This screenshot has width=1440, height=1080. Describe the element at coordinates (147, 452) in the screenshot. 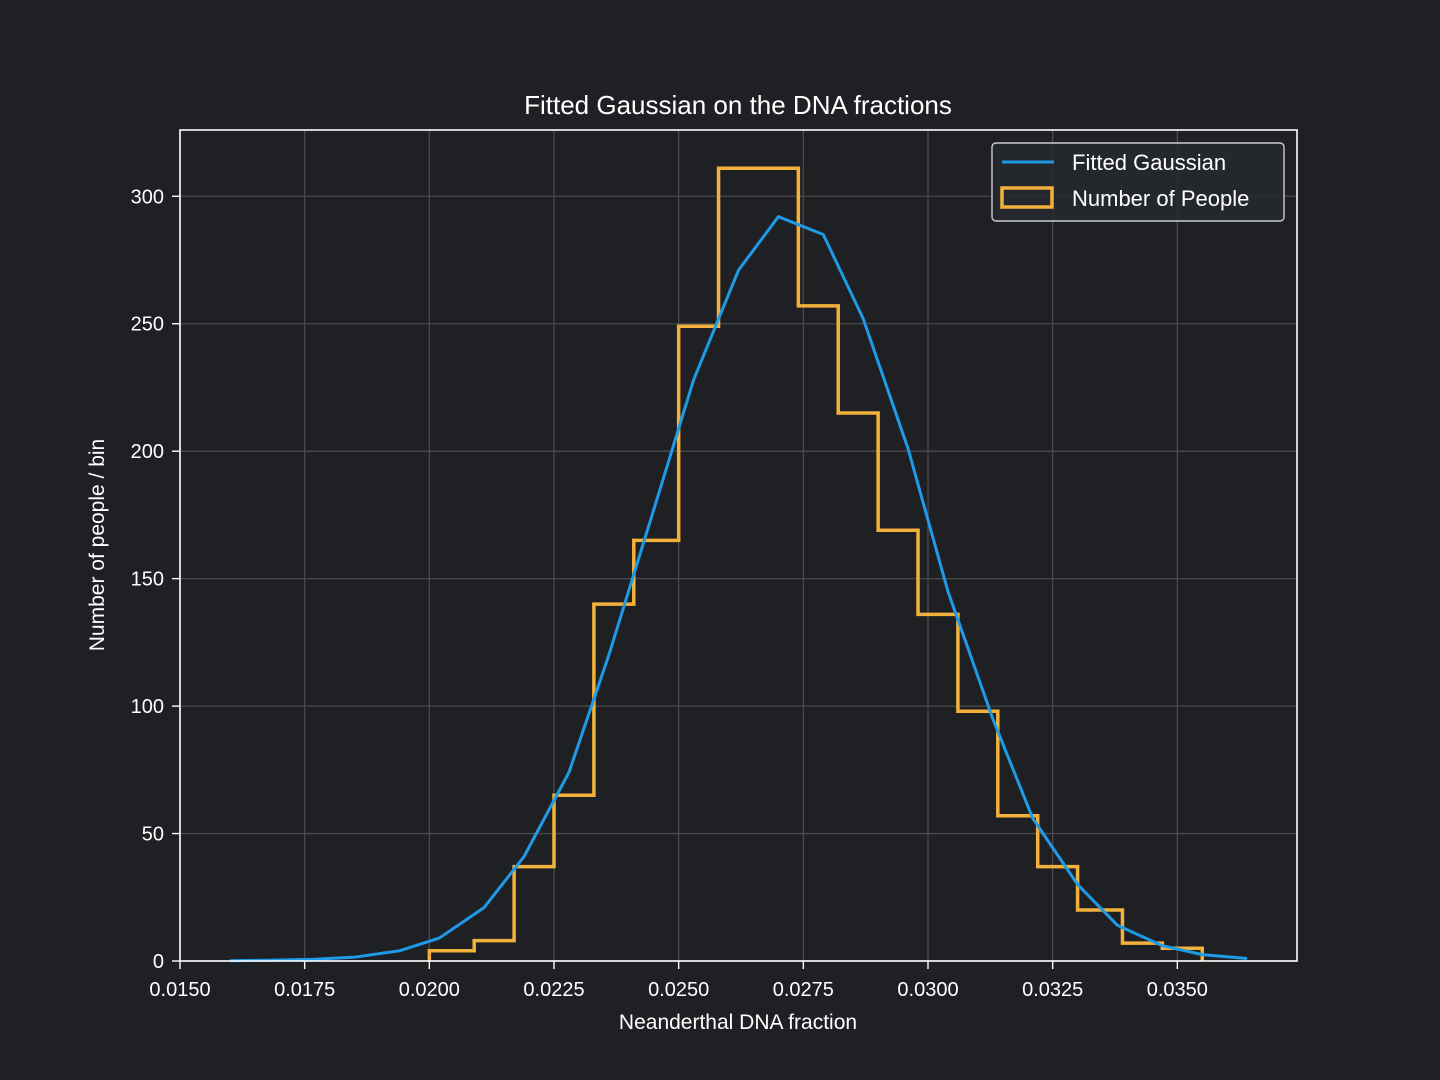

I see `y-tick-label: 200` at that location.